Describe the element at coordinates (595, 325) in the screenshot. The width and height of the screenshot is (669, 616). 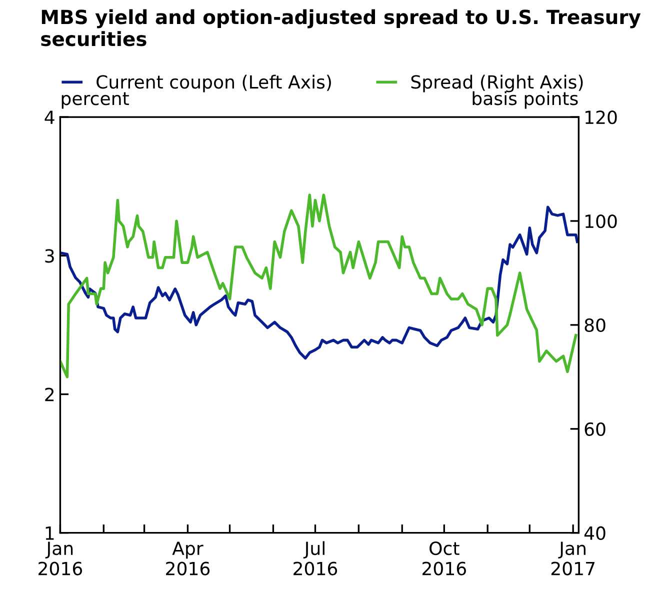
I see `y2-tick-label: 80` at that location.